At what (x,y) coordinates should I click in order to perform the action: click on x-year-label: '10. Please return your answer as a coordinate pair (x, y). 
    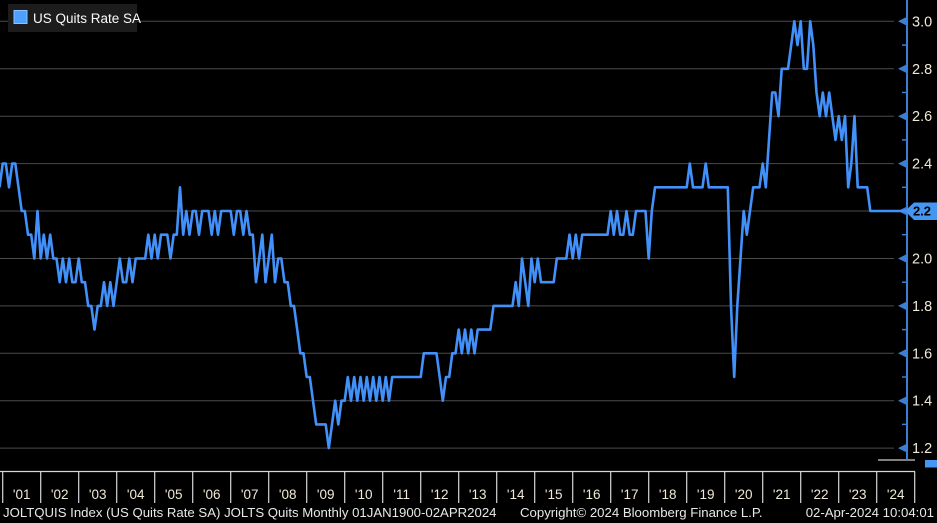
    Looking at the image, I should click on (364, 494).